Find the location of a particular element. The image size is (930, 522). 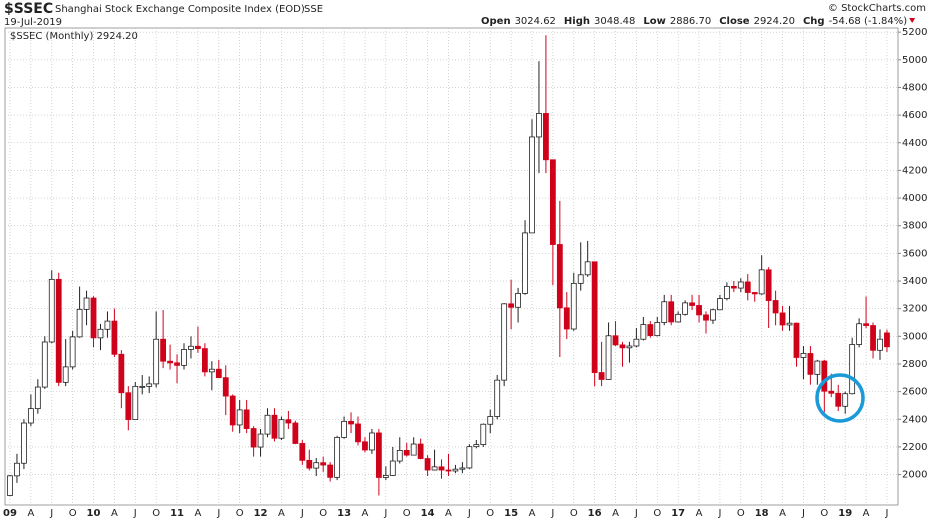

quote-value: 2886.70 is located at coordinates (690, 21).